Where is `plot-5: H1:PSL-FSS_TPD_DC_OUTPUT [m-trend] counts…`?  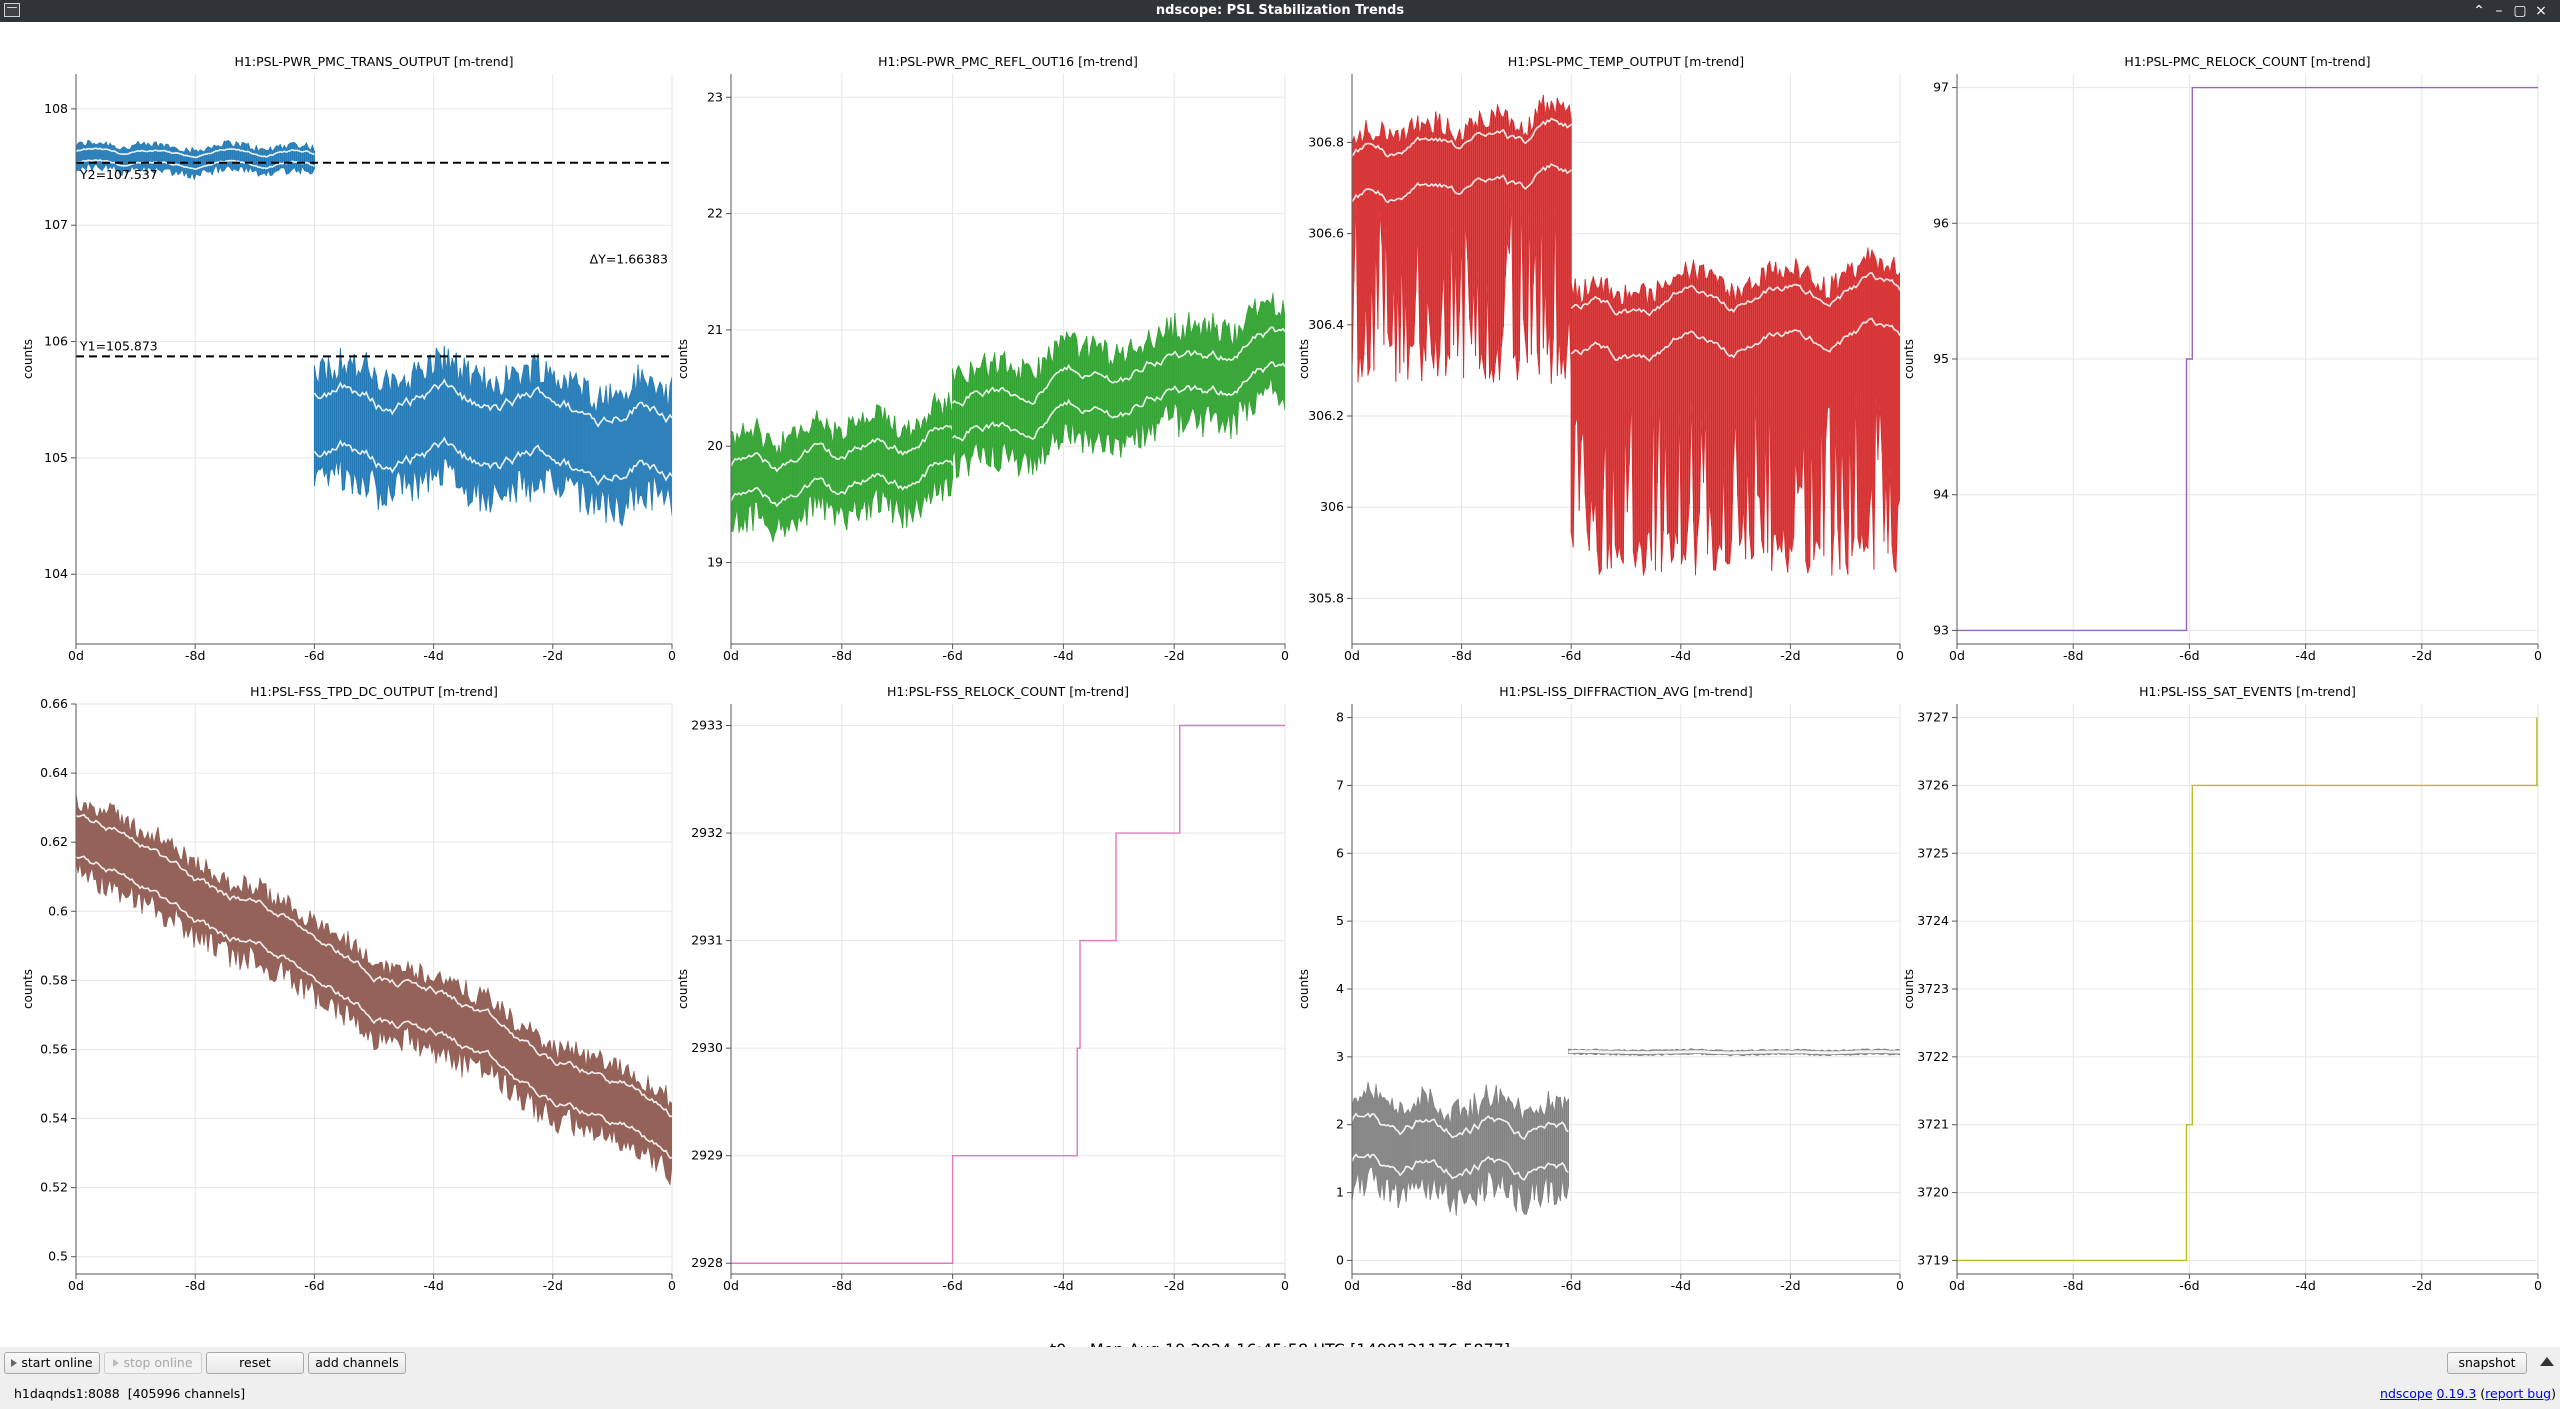 plot-5: H1:PSL-FSS_TPD_DC_OUTPUT [m-trend] counts… is located at coordinates (348, 988).